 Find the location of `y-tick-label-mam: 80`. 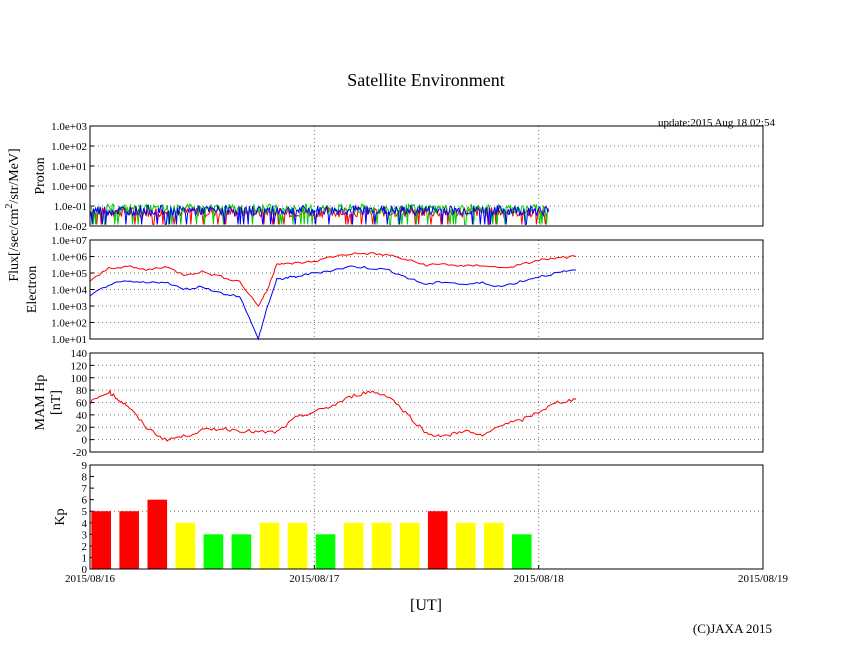

y-tick-label-mam: 80 is located at coordinates (82, 391).